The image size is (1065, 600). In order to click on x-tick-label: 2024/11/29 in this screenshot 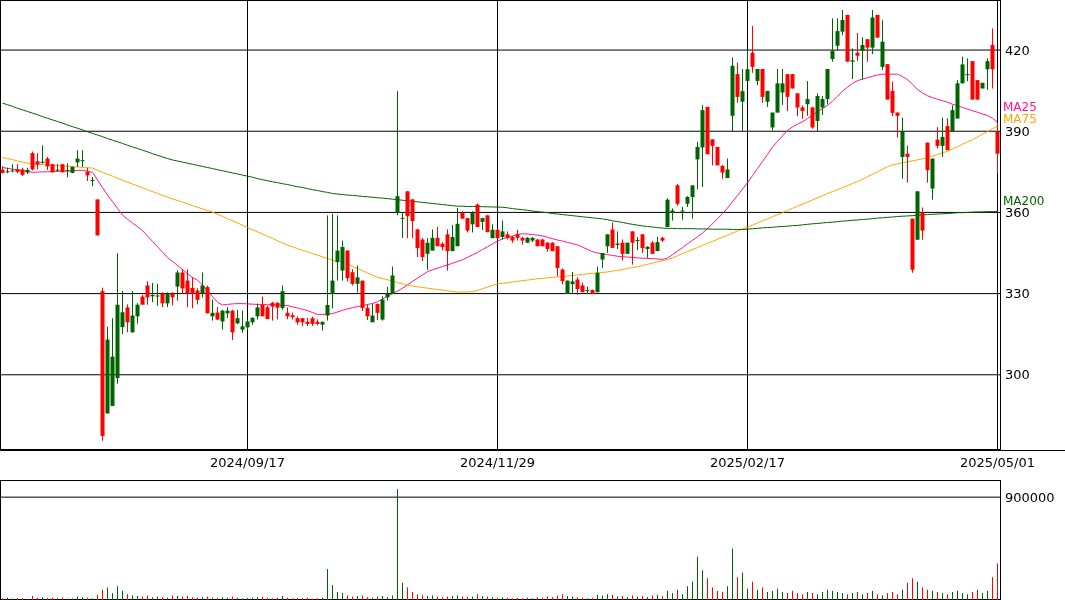, I will do `click(497, 462)`.